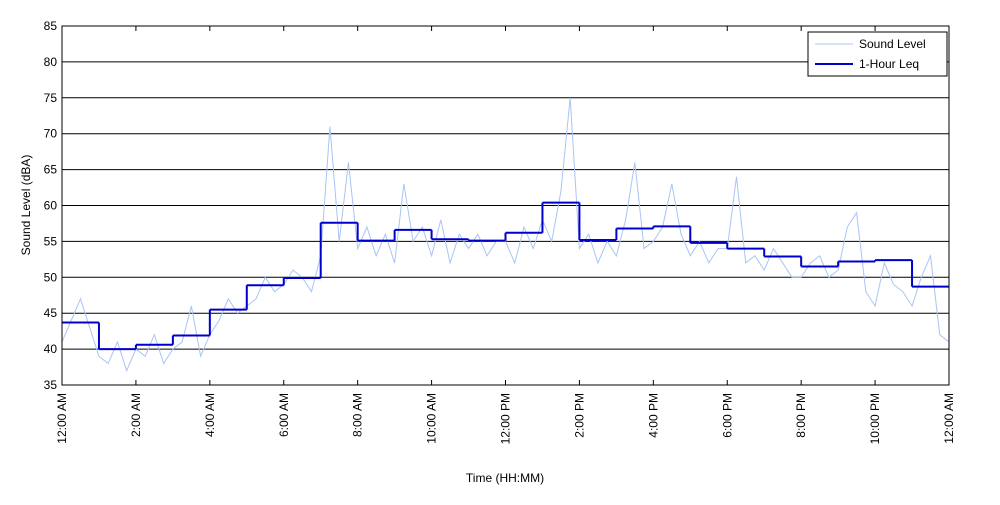 The width and height of the screenshot is (1000, 505). I want to click on legend-label: Sound Level, so click(892, 44).